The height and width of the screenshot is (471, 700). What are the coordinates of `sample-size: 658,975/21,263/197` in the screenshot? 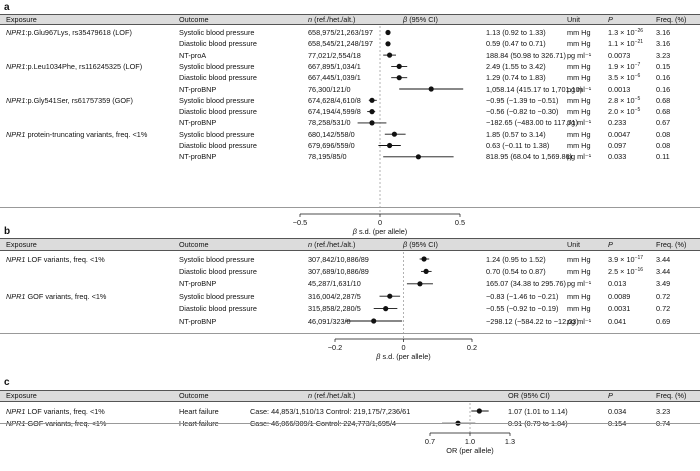 It's located at (340, 32).